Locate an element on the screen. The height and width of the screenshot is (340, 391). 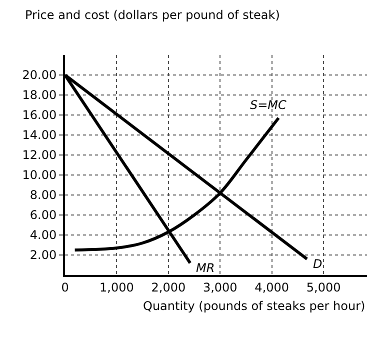
y-tick-label: 14.00 is located at coordinates (39, 135).